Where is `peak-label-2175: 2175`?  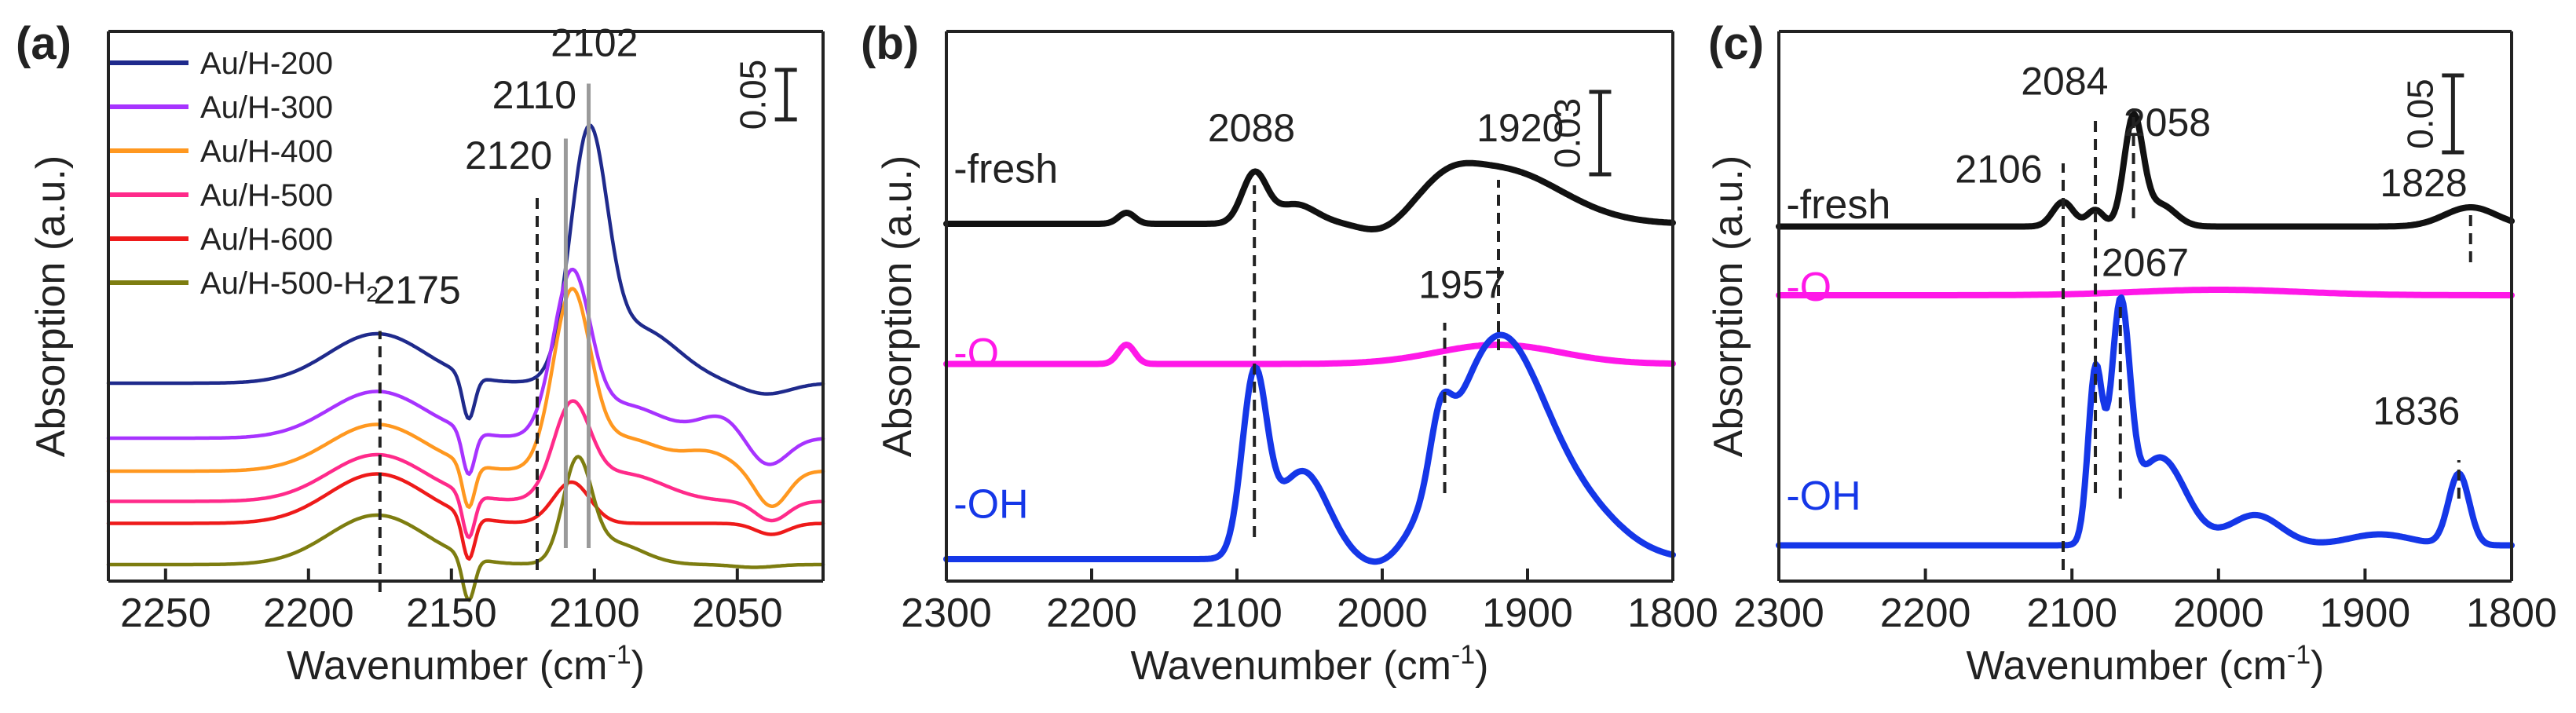
peak-label-2175: 2175 is located at coordinates (418, 291).